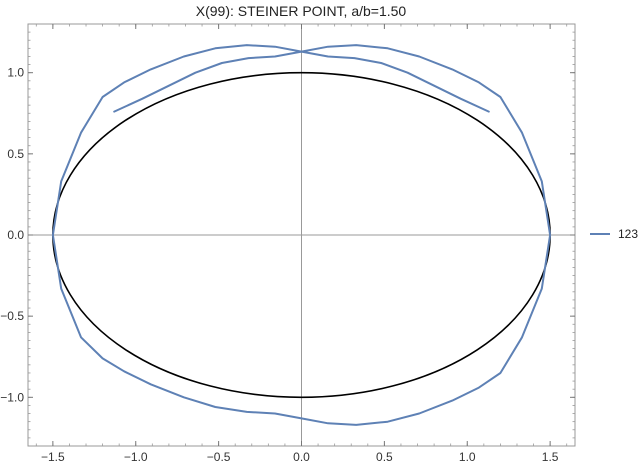 The image size is (643, 466). What do you see at coordinates (467, 457) in the screenshot?
I see `x-tick-label: 1.0` at bounding box center [467, 457].